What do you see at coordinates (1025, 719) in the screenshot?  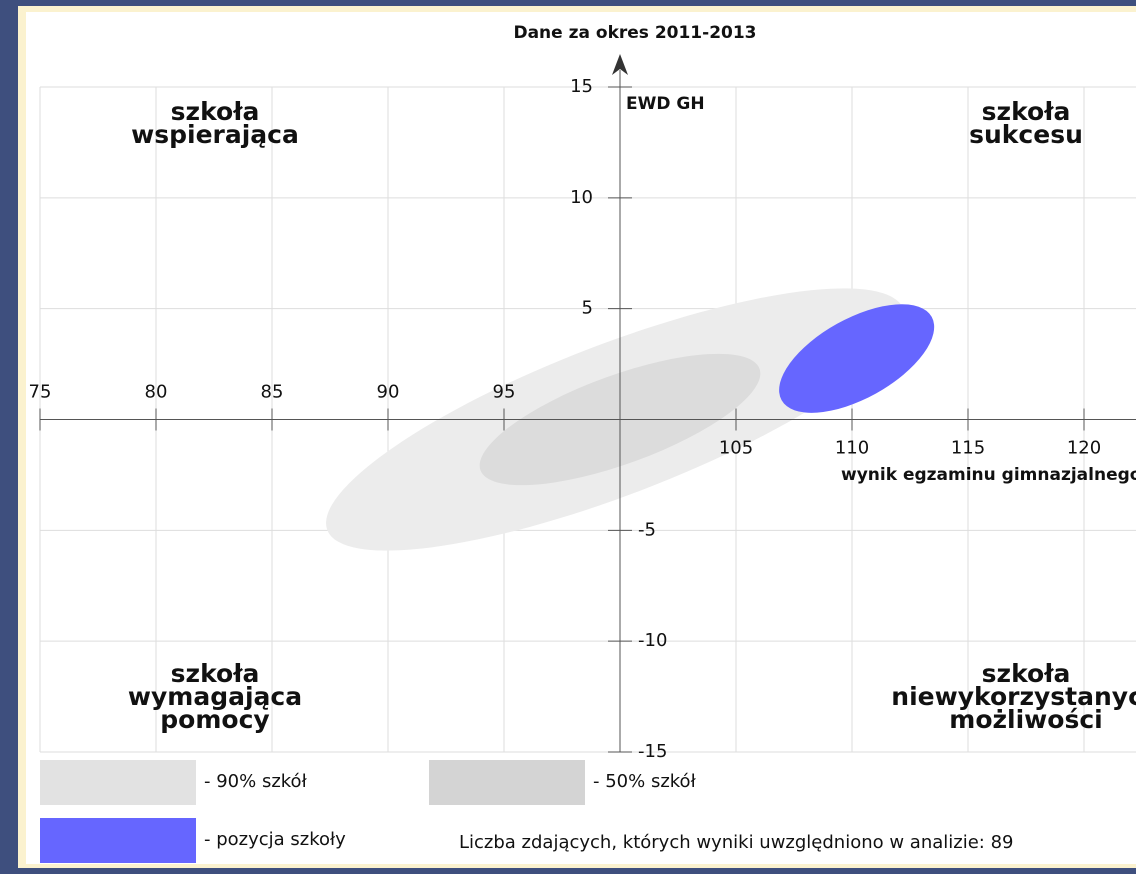 I see `quadrant-label: możliwości` at bounding box center [1025, 719].